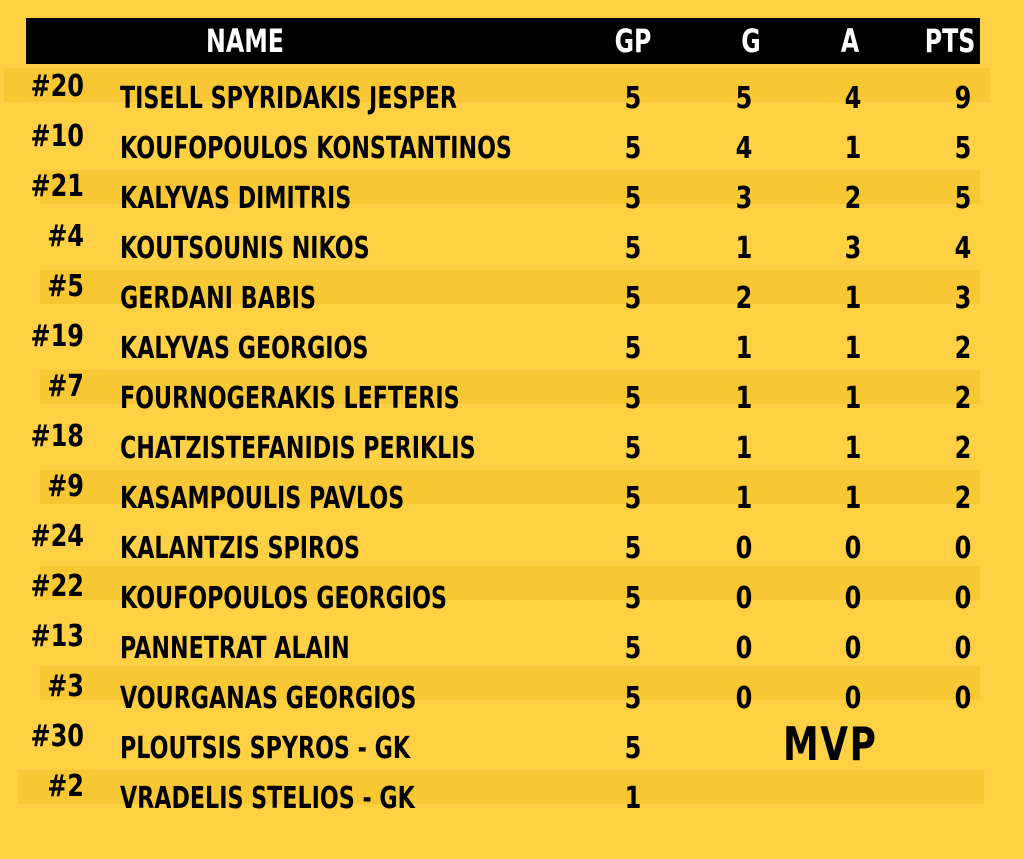 The width and height of the screenshot is (1024, 859). What do you see at coordinates (633, 41) in the screenshot?
I see `column-header-gp: GP` at bounding box center [633, 41].